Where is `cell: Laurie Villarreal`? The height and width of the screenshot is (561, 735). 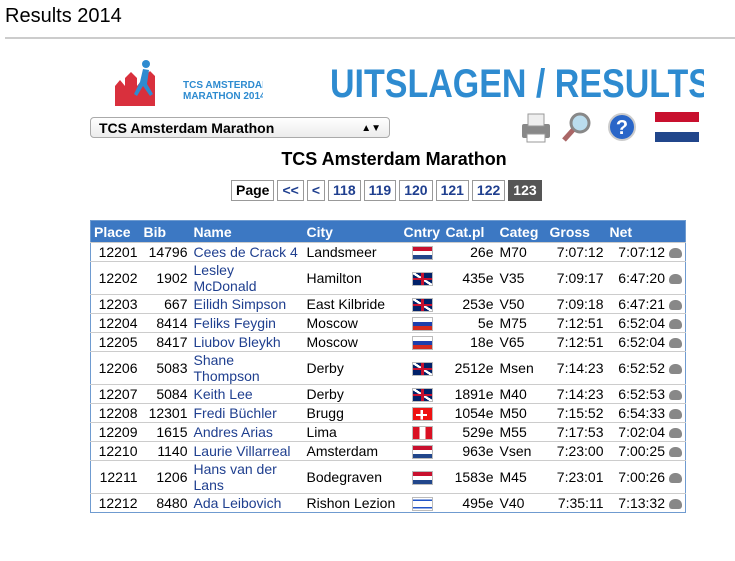
cell: Laurie Villarreal is located at coordinates (247, 451).